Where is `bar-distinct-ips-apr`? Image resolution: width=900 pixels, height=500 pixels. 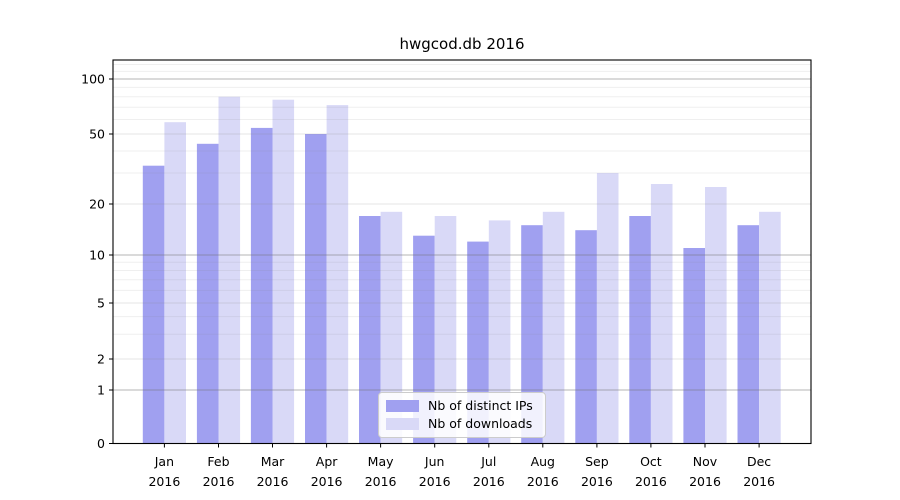
bar-distinct-ips-apr is located at coordinates (316, 289).